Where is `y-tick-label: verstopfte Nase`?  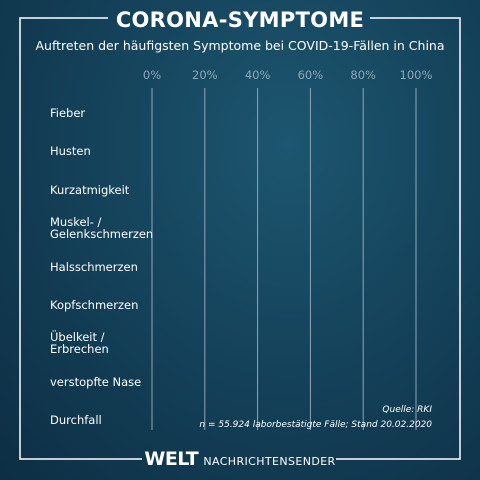
y-tick-label: verstopfte Nase is located at coordinates (96, 381).